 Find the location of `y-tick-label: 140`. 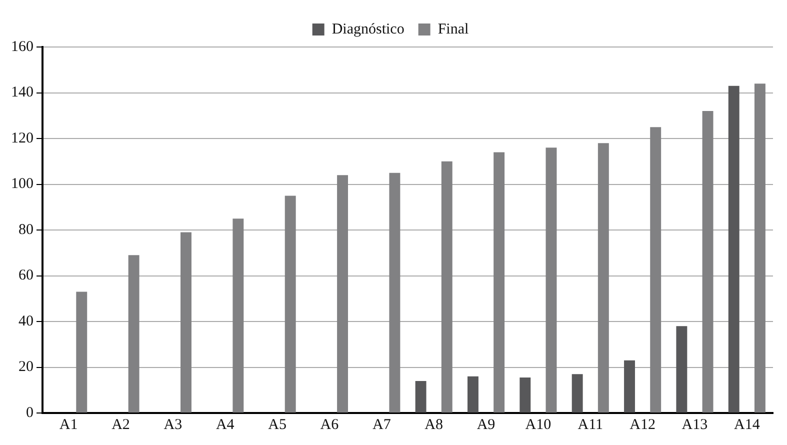

y-tick-label: 140 is located at coordinates (22, 92).